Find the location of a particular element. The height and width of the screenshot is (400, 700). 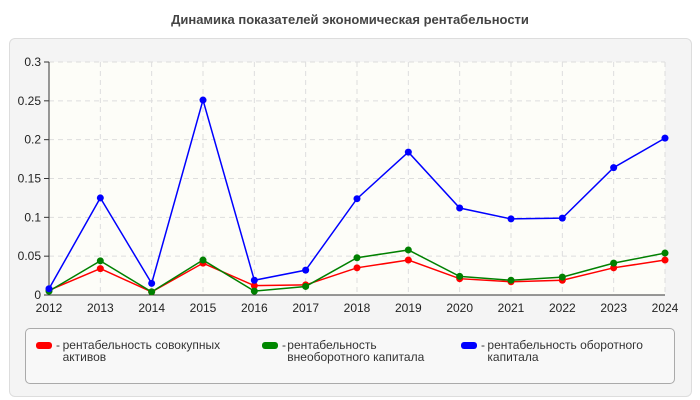

y-tick-label: 0.15 is located at coordinates (30, 179).